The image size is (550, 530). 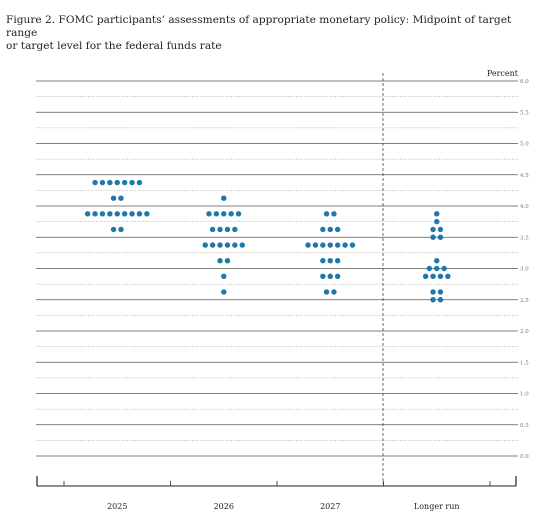 I want to click on y-tick-label: 0.5, so click(x=524, y=426).